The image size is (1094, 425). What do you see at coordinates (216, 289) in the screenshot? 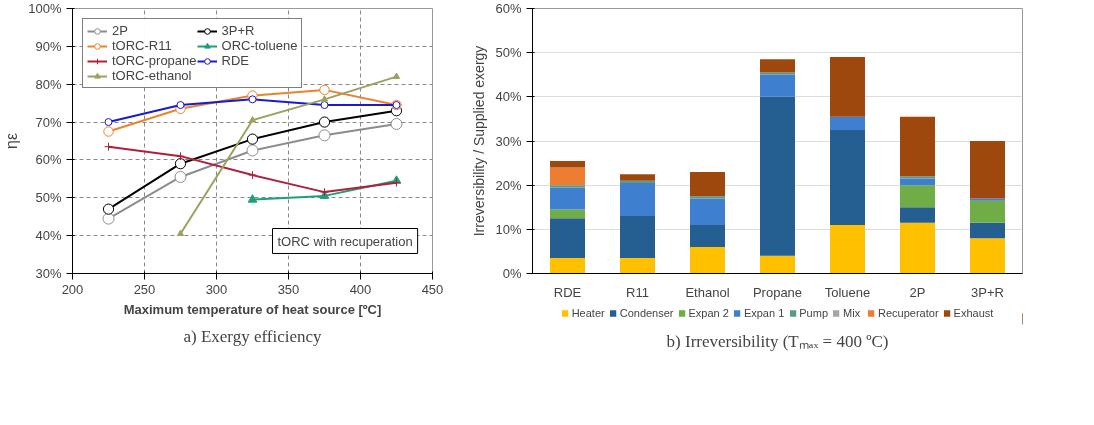
I see `x-tick-label: 300` at bounding box center [216, 289].